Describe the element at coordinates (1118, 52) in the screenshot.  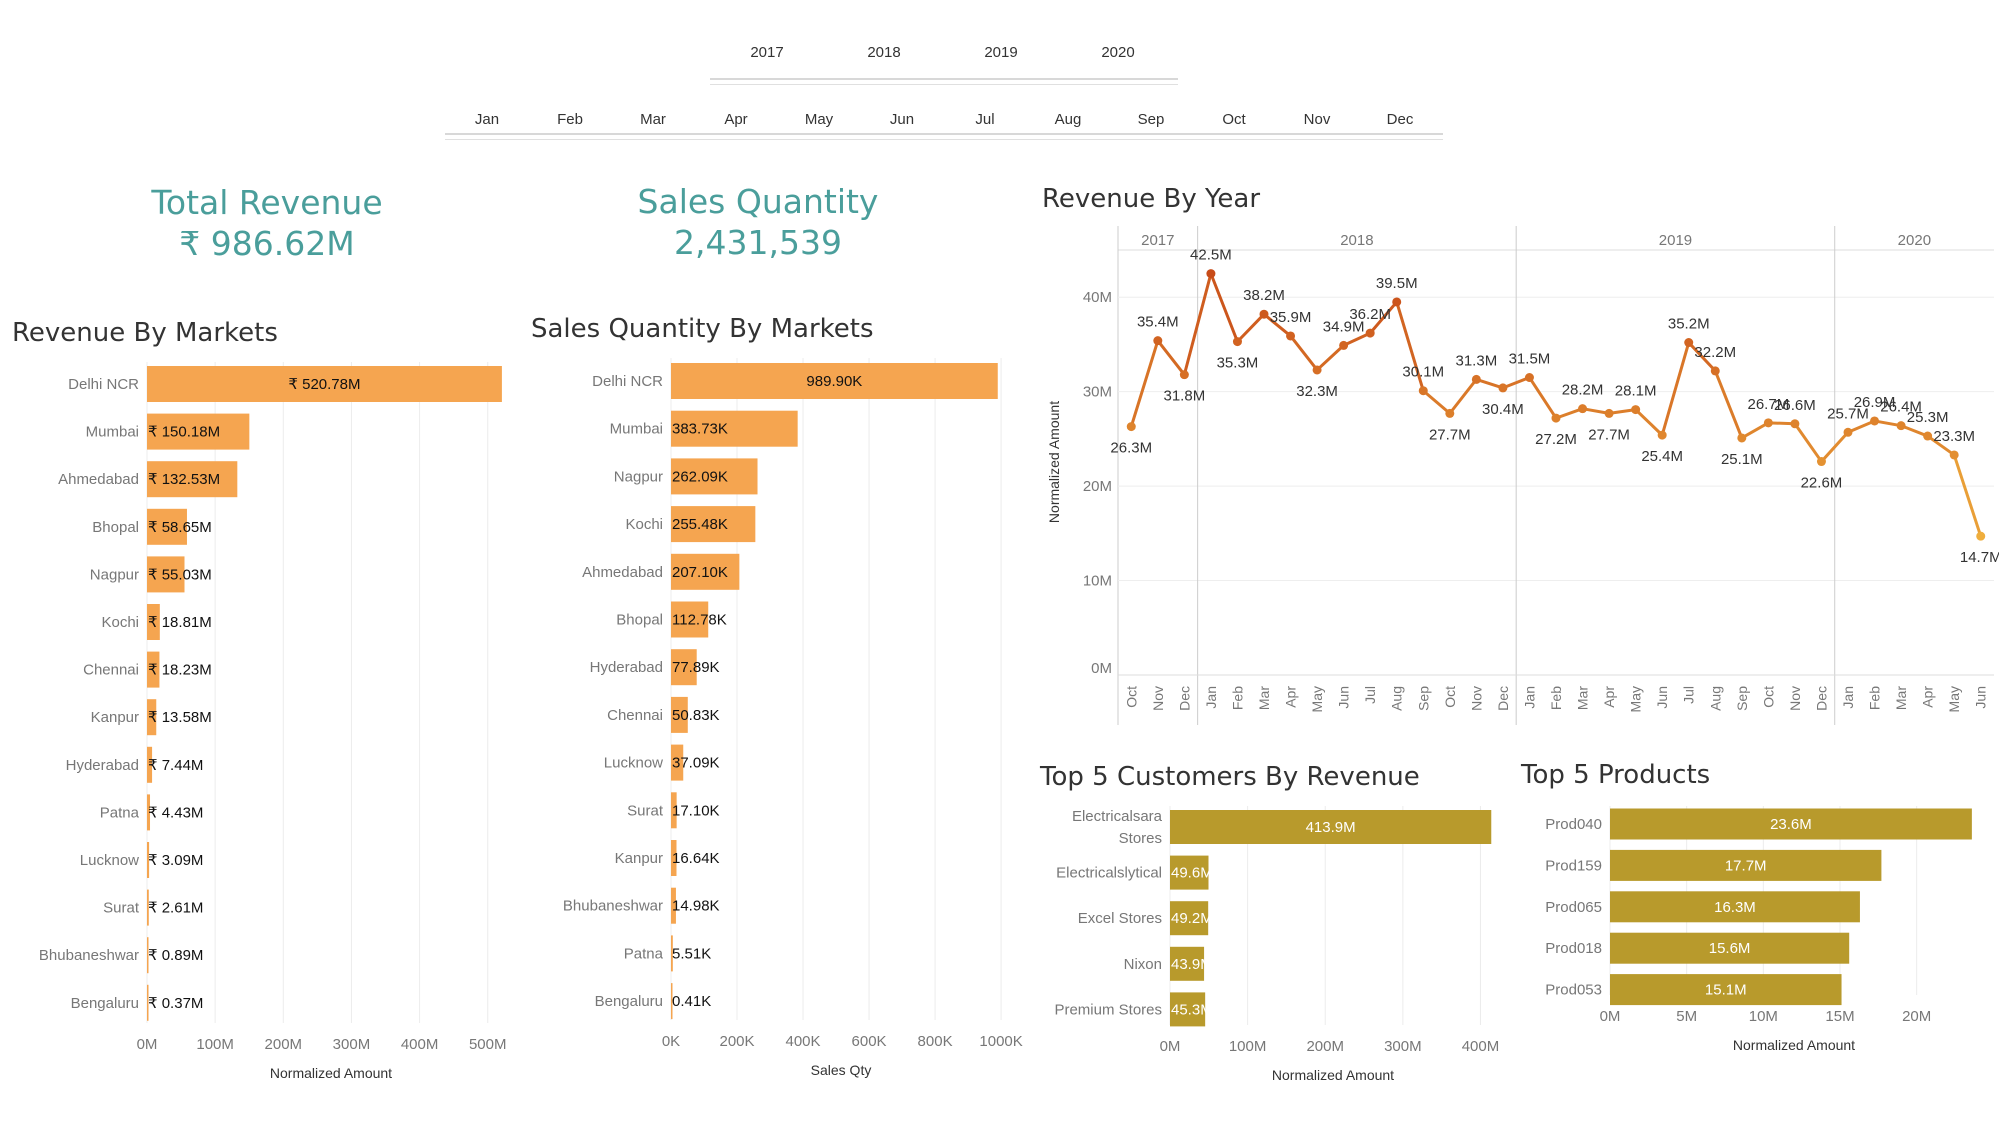
I see `year-filter-2020: 2020` at that location.